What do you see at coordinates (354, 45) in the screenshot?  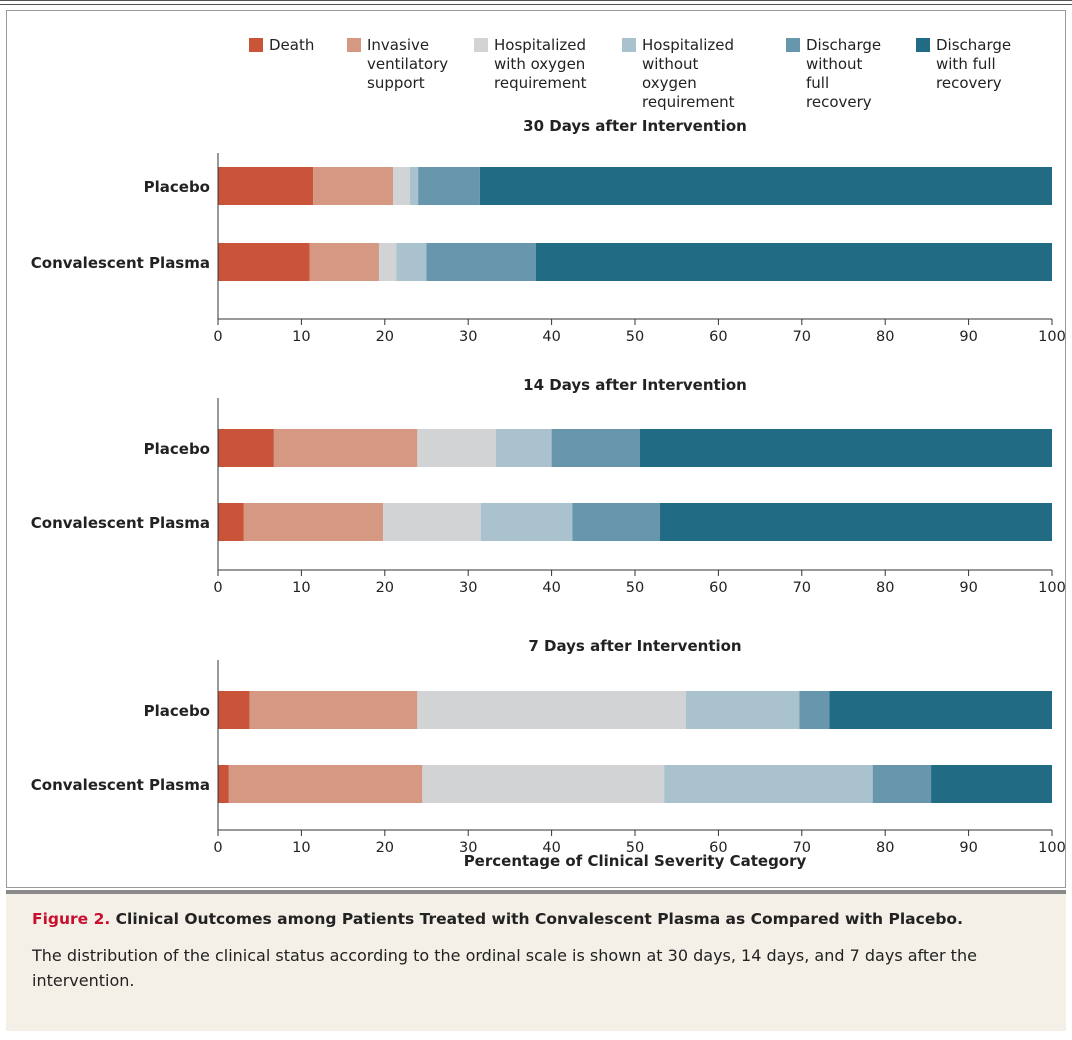 I see `legend-swatch-invasive` at bounding box center [354, 45].